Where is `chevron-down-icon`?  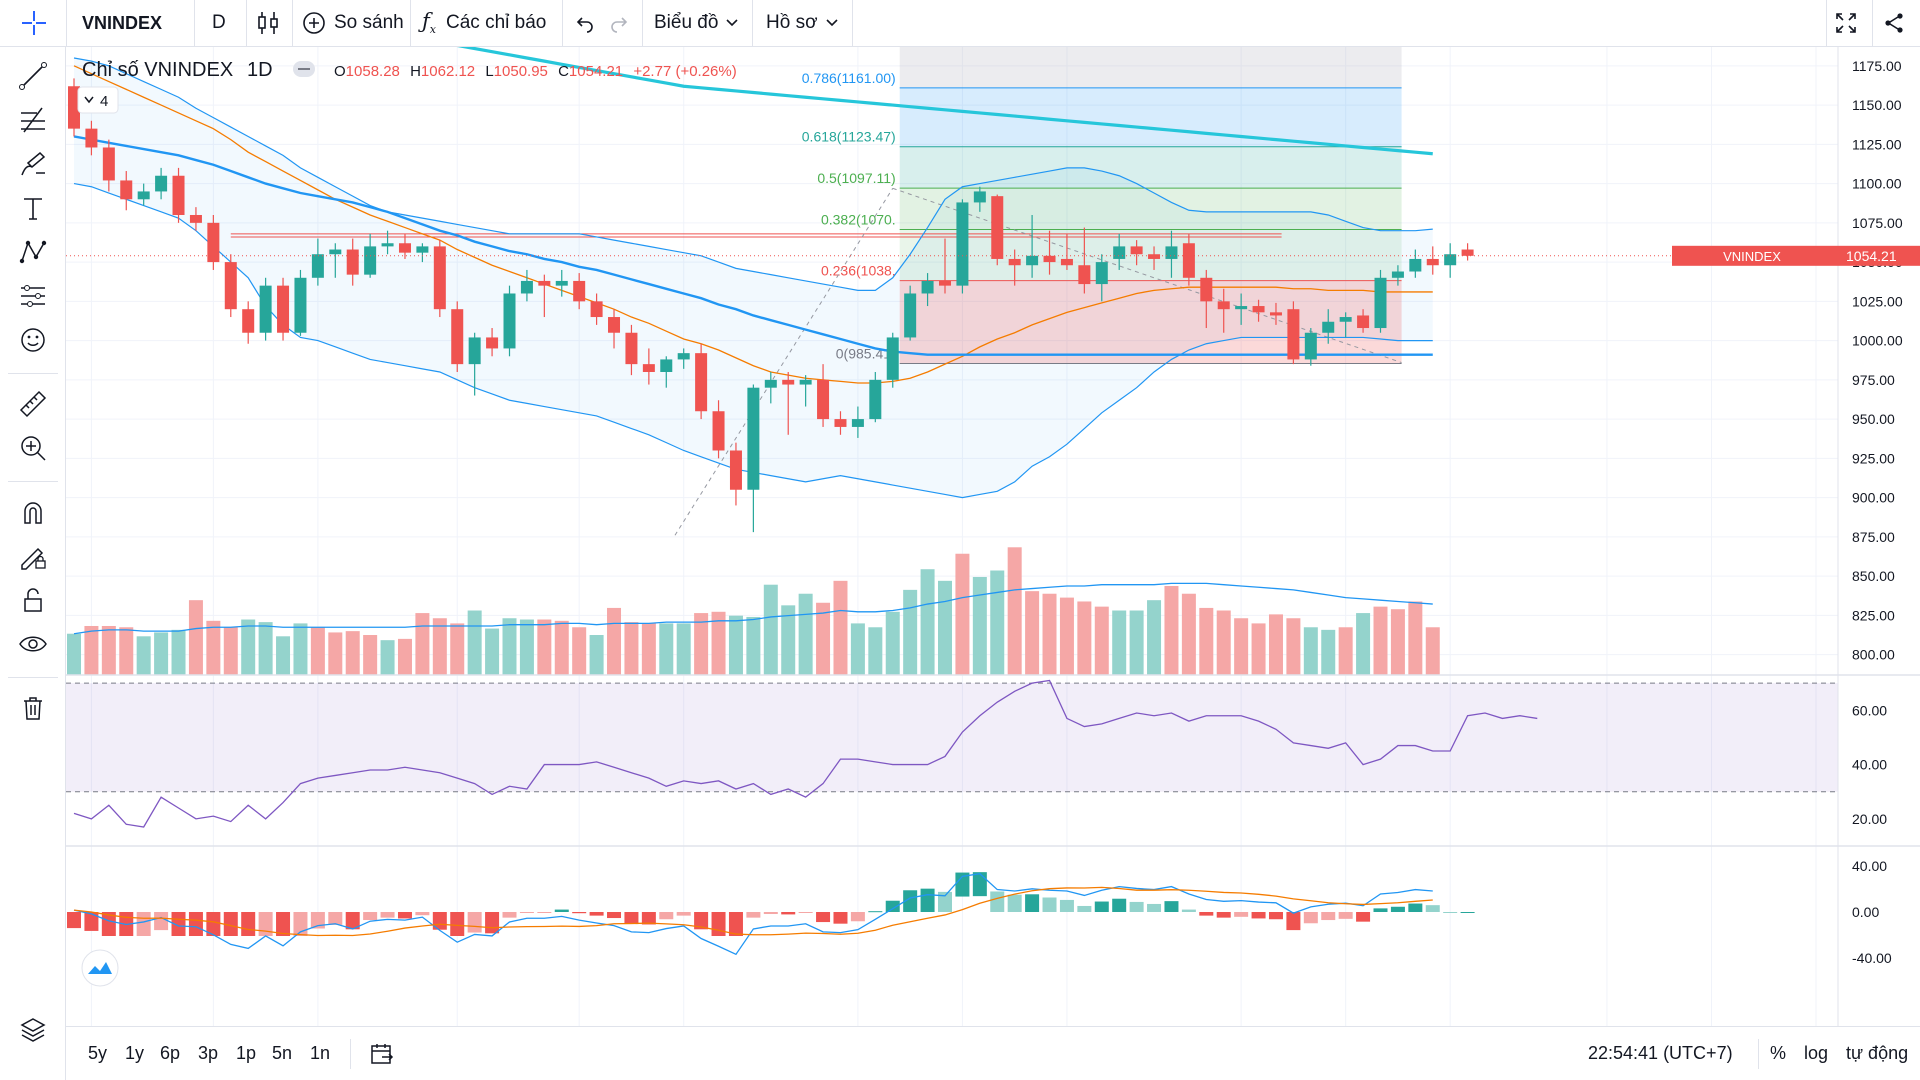 chevron-down-icon is located at coordinates (732, 23).